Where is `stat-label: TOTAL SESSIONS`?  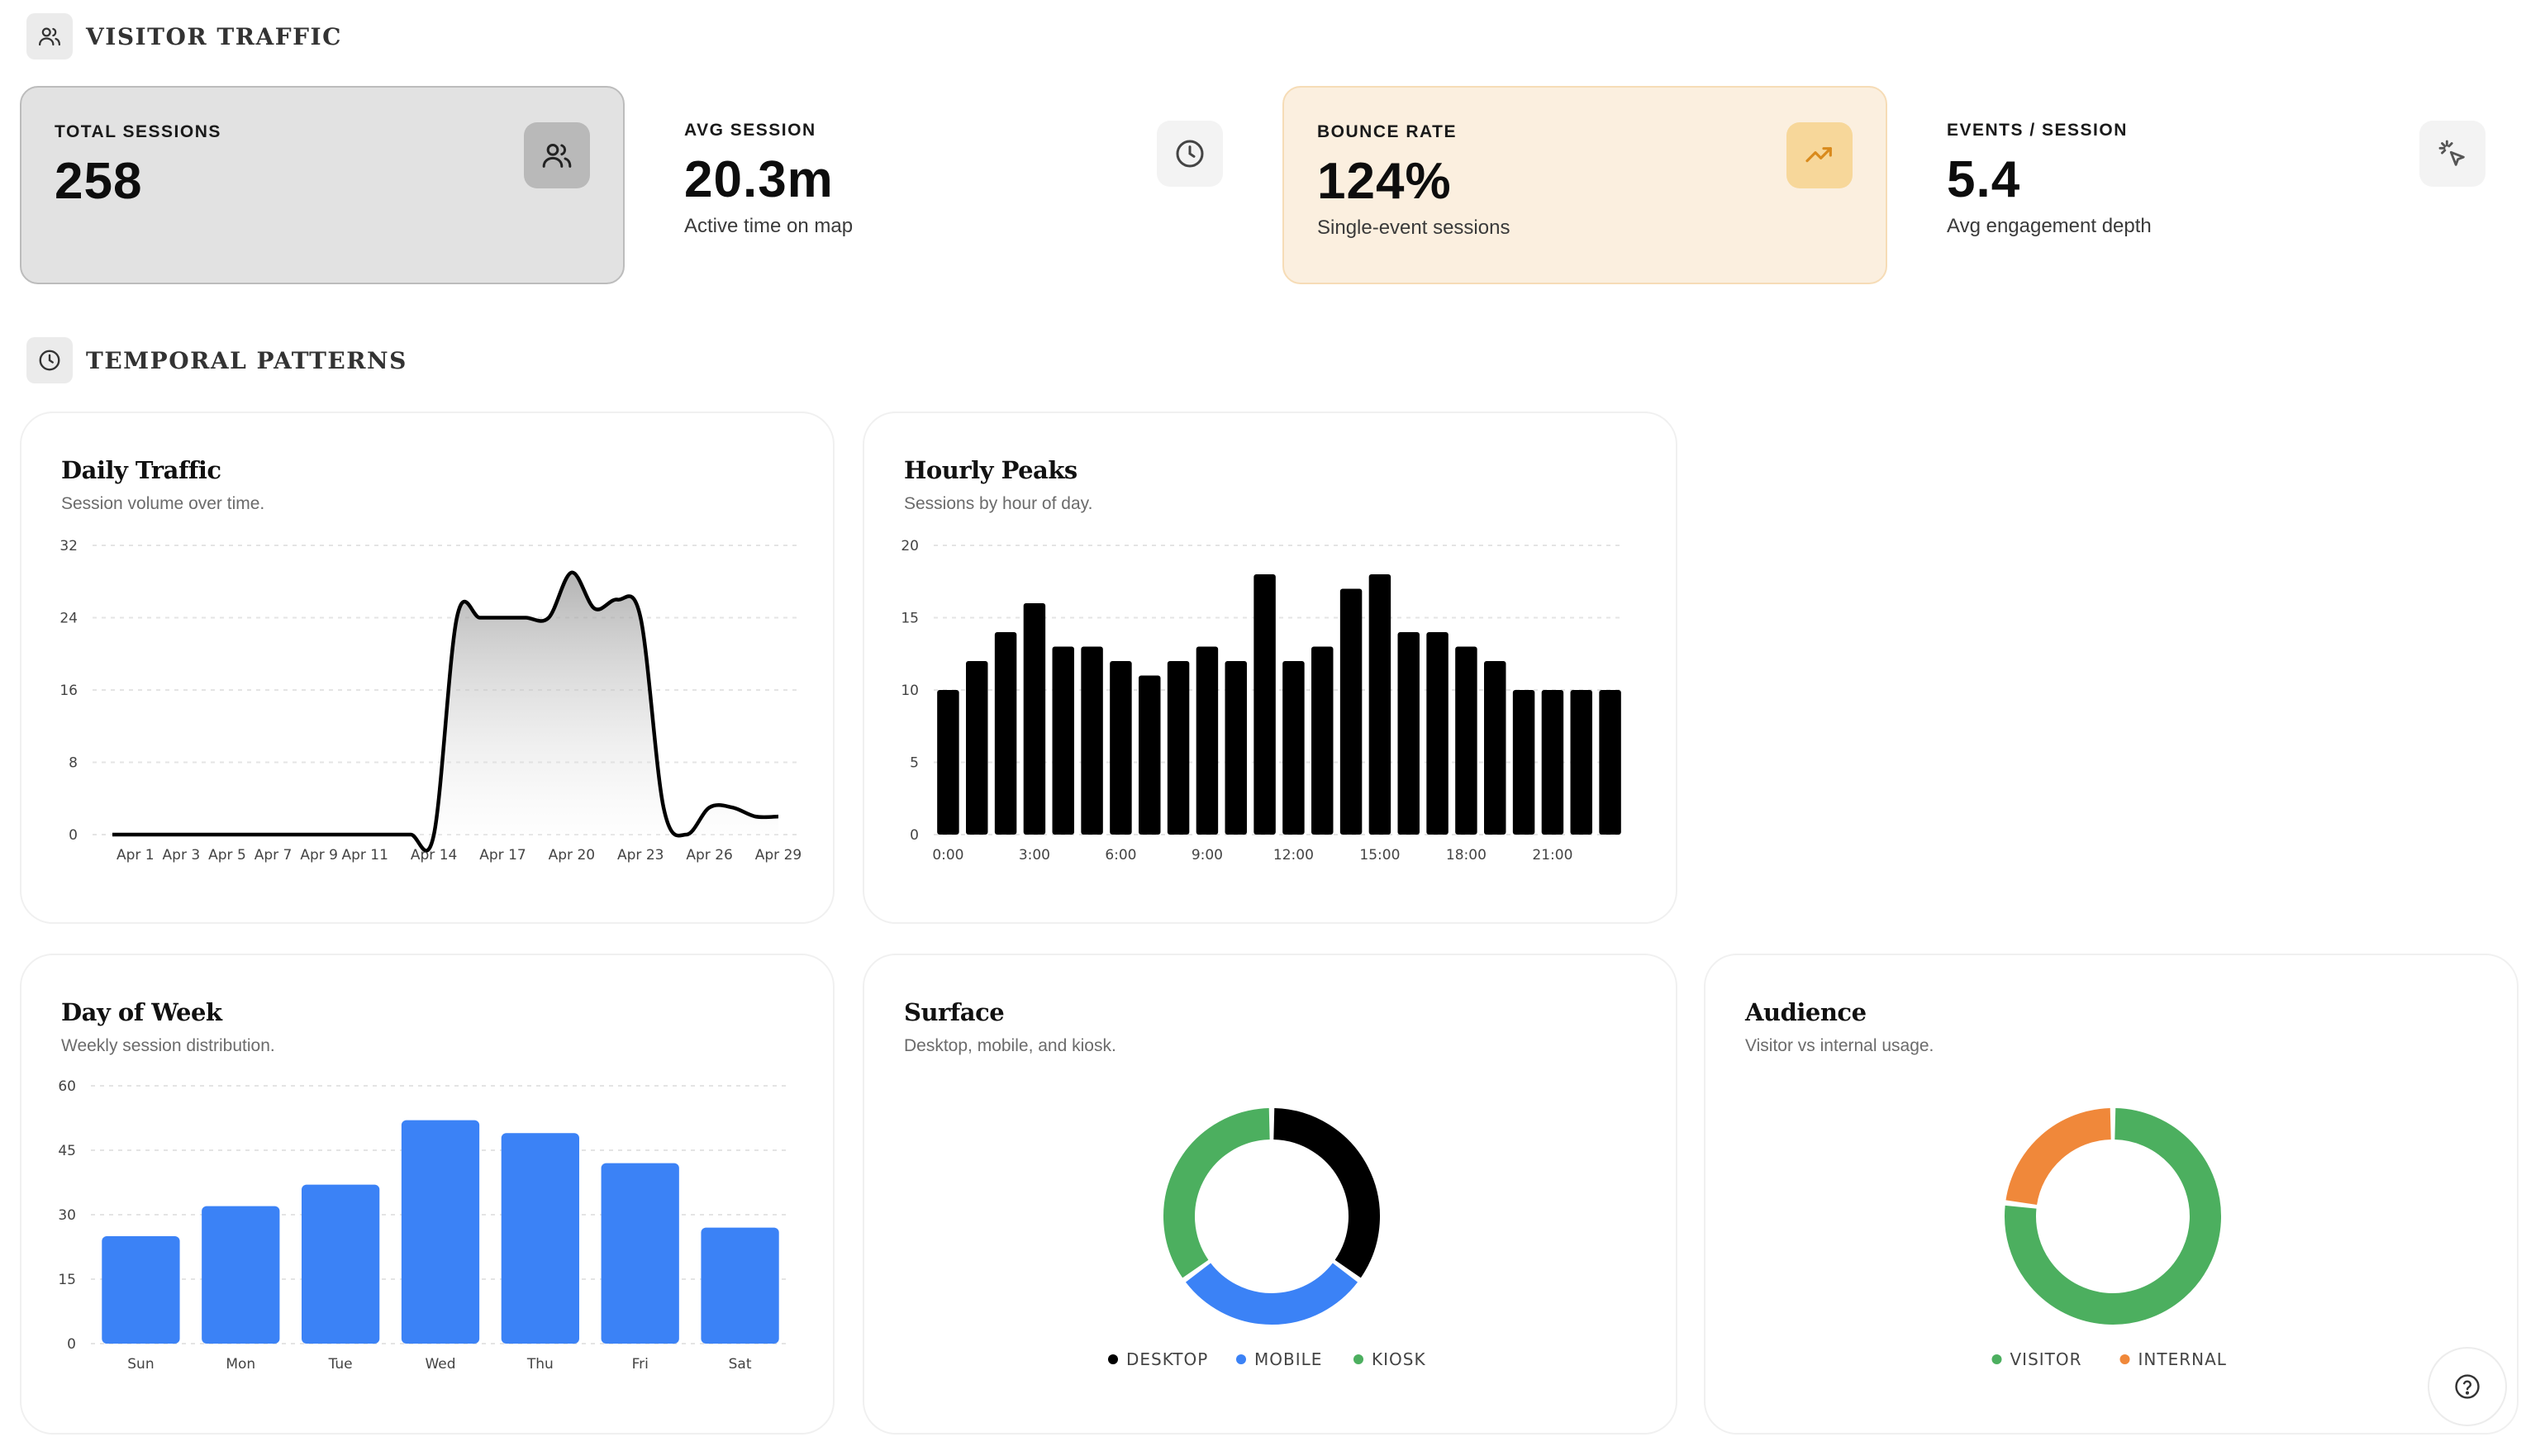
stat-label: TOTAL SESSIONS is located at coordinates (138, 131).